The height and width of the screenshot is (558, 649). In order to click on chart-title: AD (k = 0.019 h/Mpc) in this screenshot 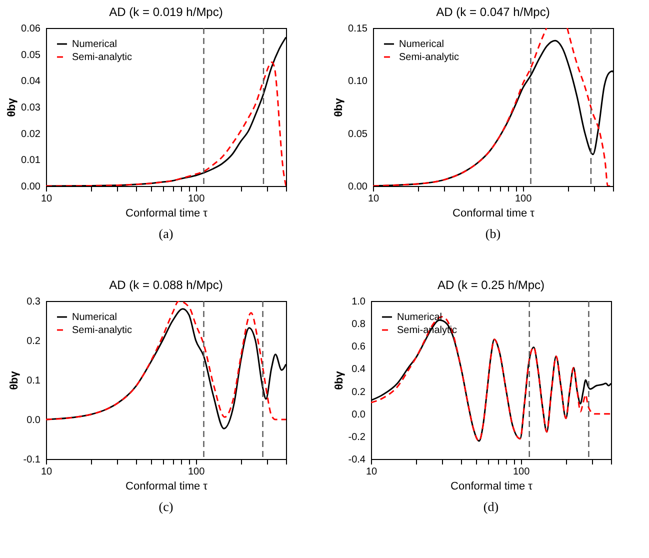, I will do `click(166, 12)`.